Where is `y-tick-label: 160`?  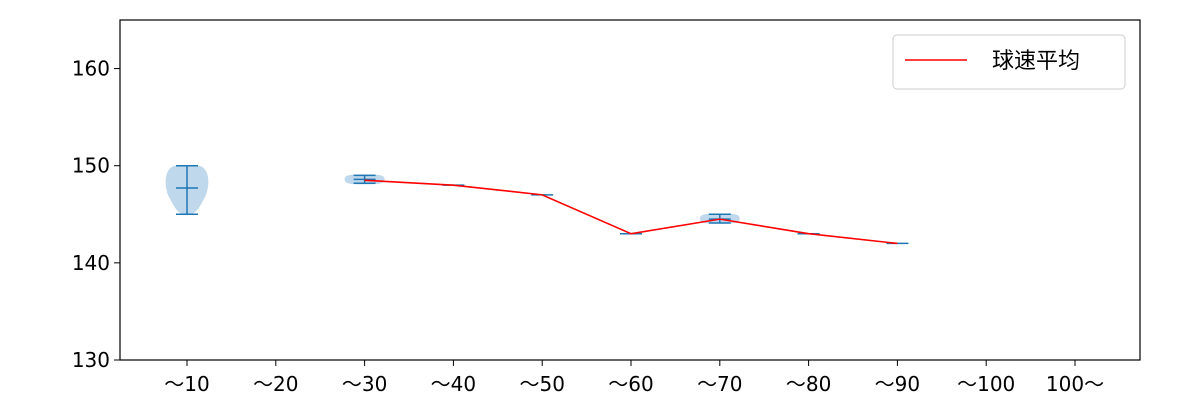
y-tick-label: 160 is located at coordinates (91, 69).